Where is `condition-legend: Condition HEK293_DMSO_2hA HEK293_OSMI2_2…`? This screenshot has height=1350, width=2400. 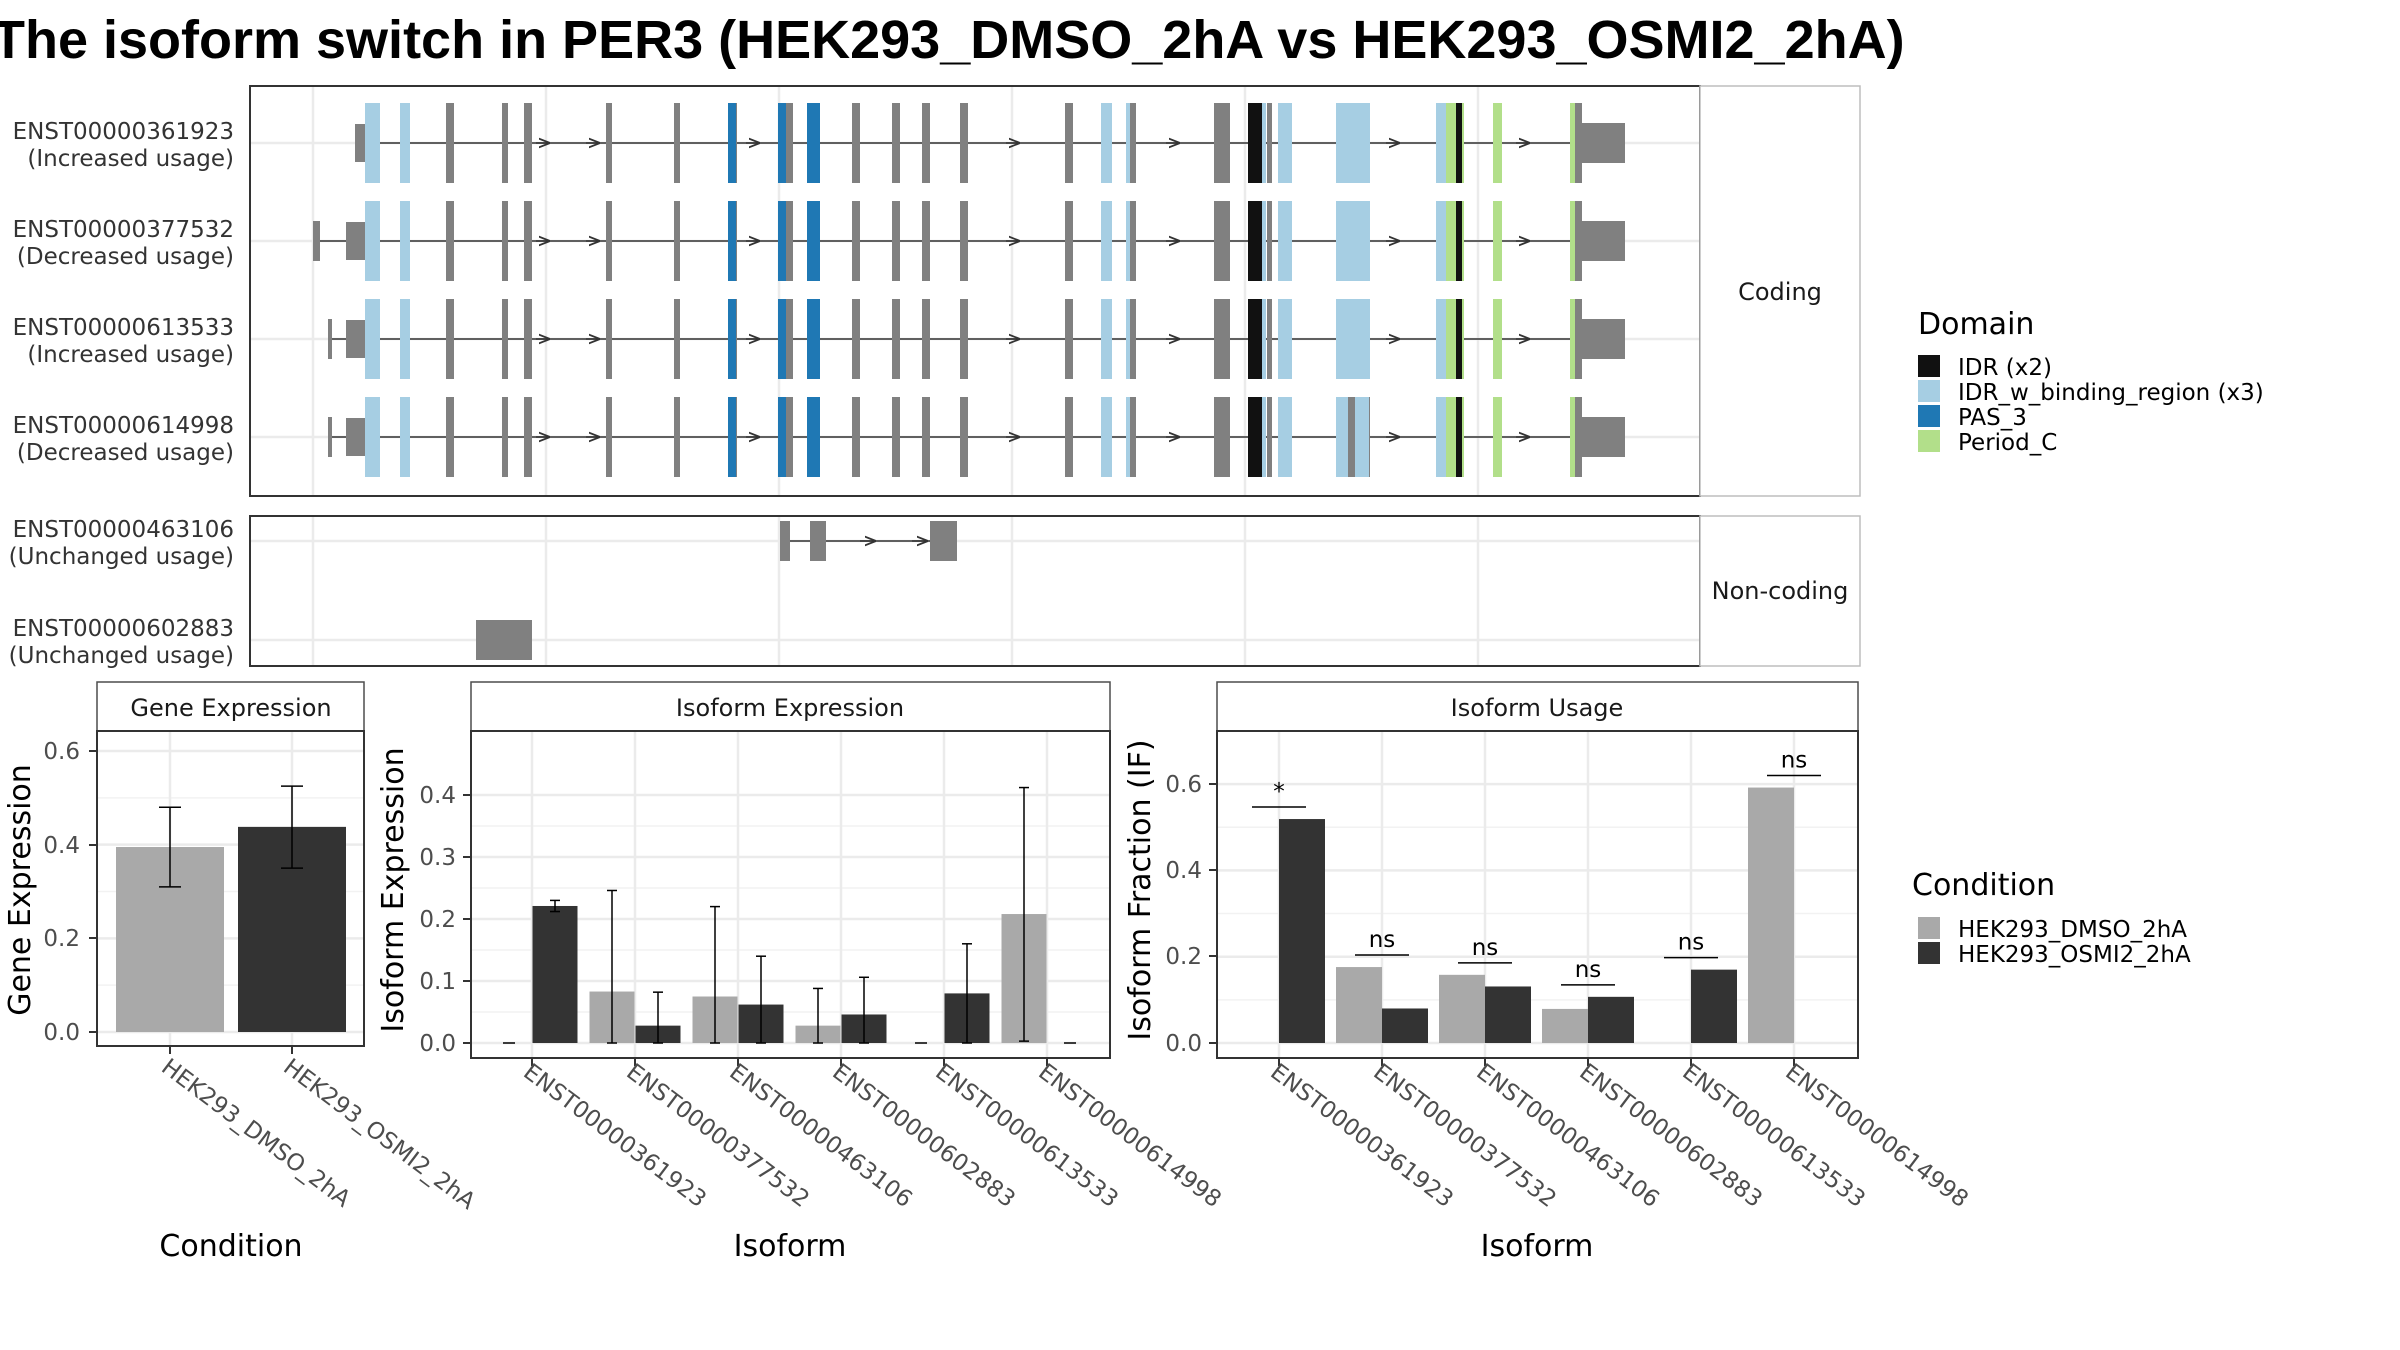 condition-legend: Condition HEK293_DMSO_2hA HEK293_OSMI2_2… is located at coordinates (2051, 918).